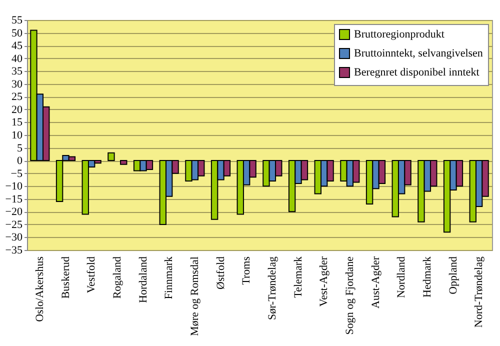 The width and height of the screenshot is (500, 346). I want to click on legend-label: Beregnret disponibel inntekt, so click(417, 72).